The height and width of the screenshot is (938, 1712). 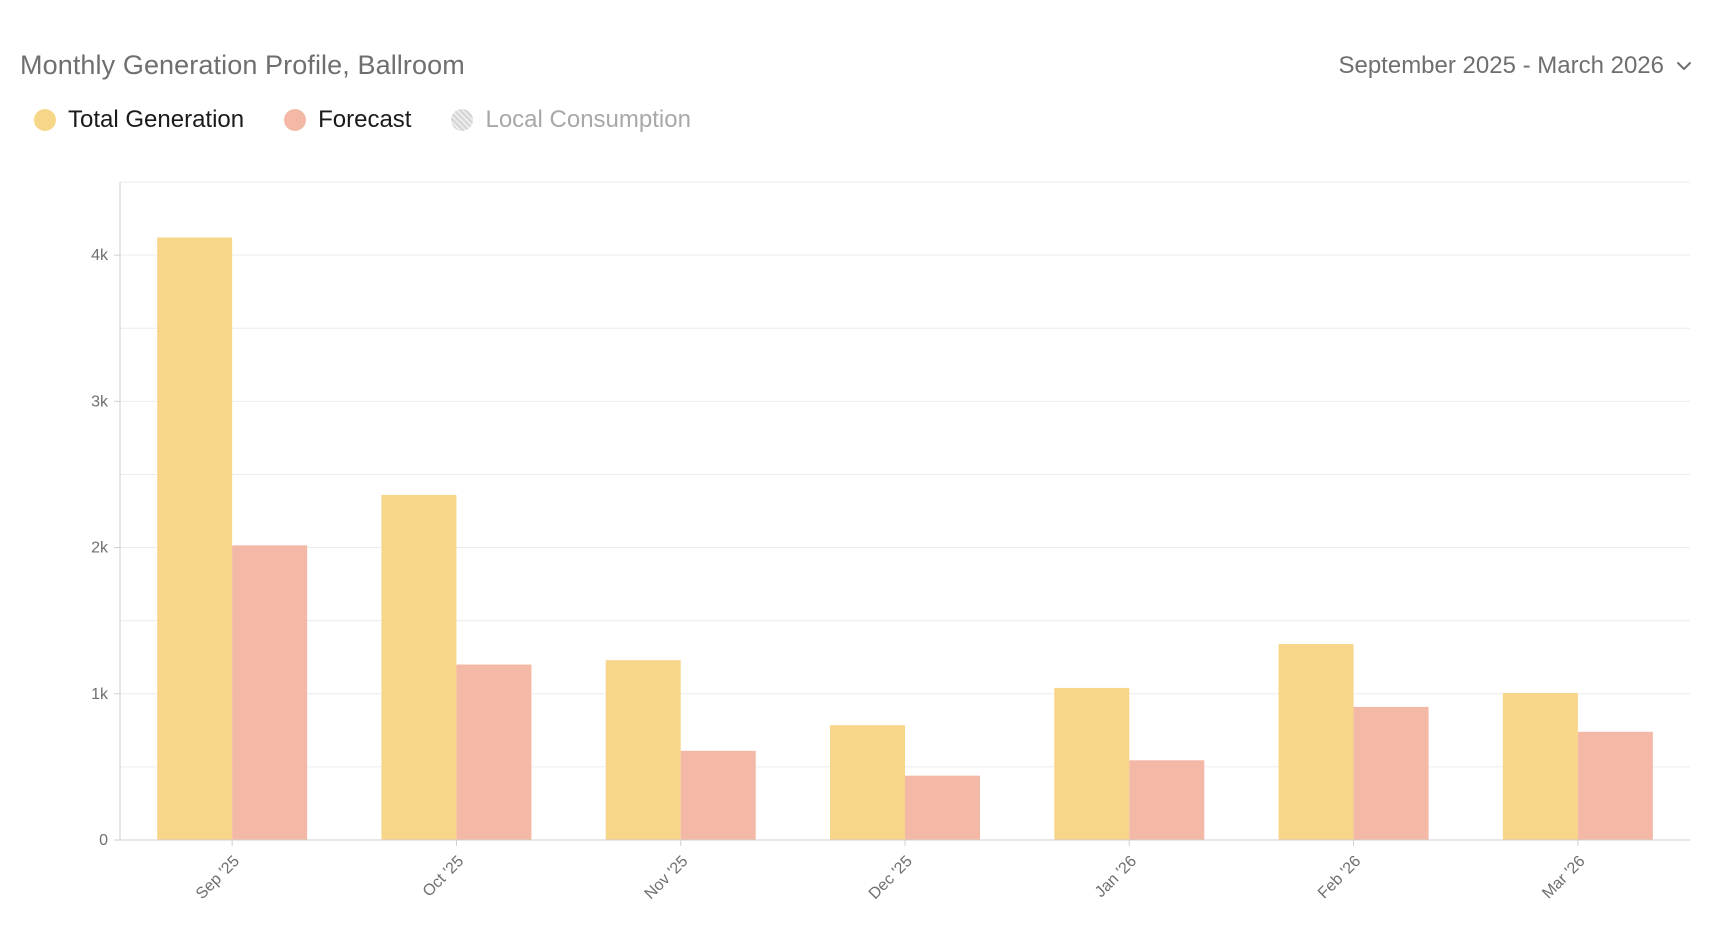 I want to click on x-tick-label: Jan '26, so click(x=1116, y=877).